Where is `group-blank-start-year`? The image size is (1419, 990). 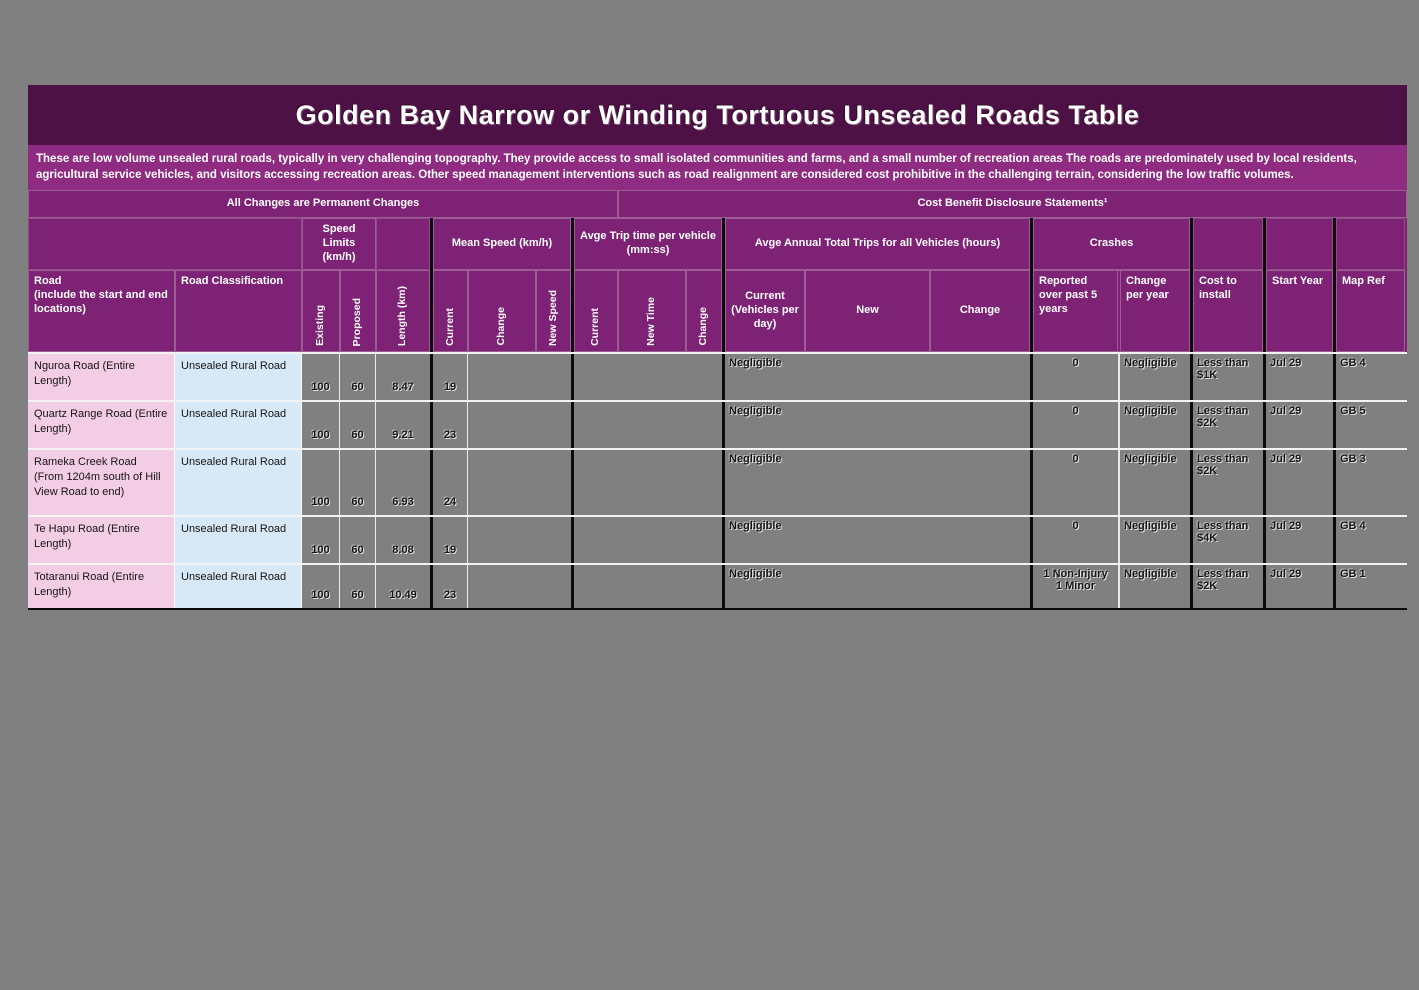
group-blank-start-year is located at coordinates (1299, 244).